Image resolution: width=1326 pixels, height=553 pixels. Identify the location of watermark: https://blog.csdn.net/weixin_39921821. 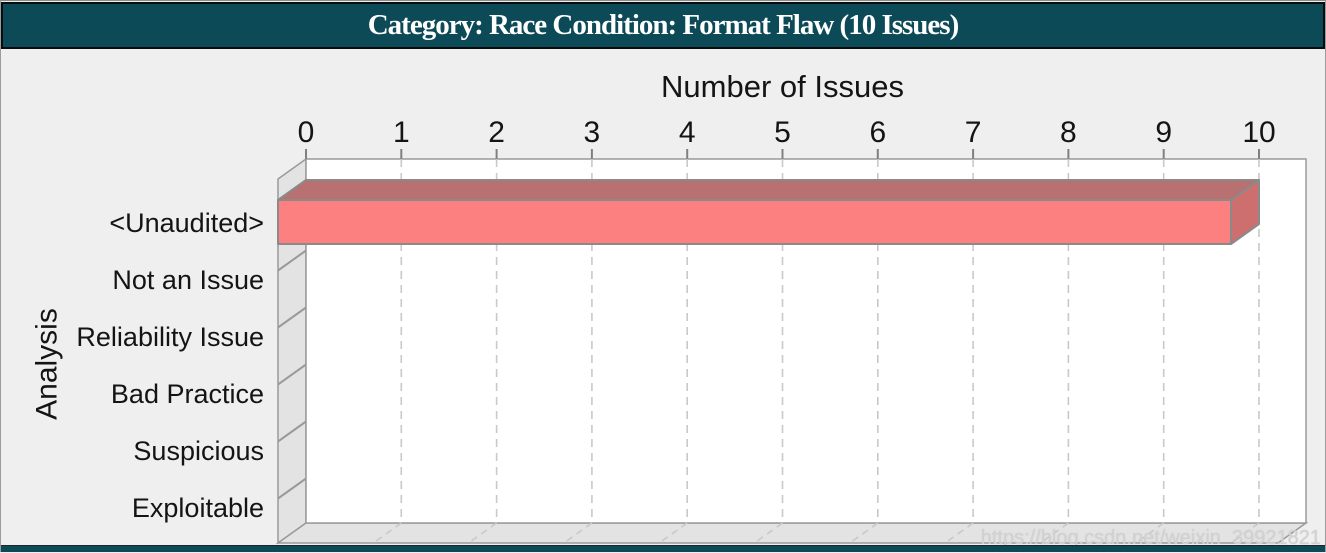
(1150, 538).